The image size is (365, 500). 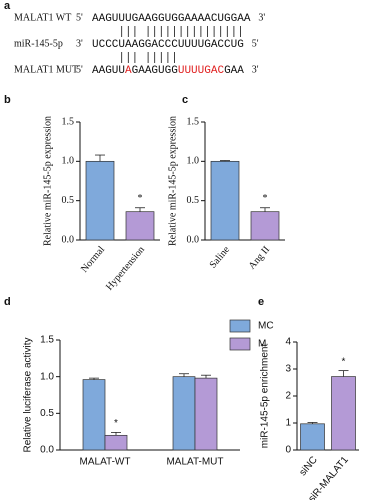 What do you see at coordinates (155, 71) in the screenshot?
I see `sequence-segment: GAAGUGG` at bounding box center [155, 71].